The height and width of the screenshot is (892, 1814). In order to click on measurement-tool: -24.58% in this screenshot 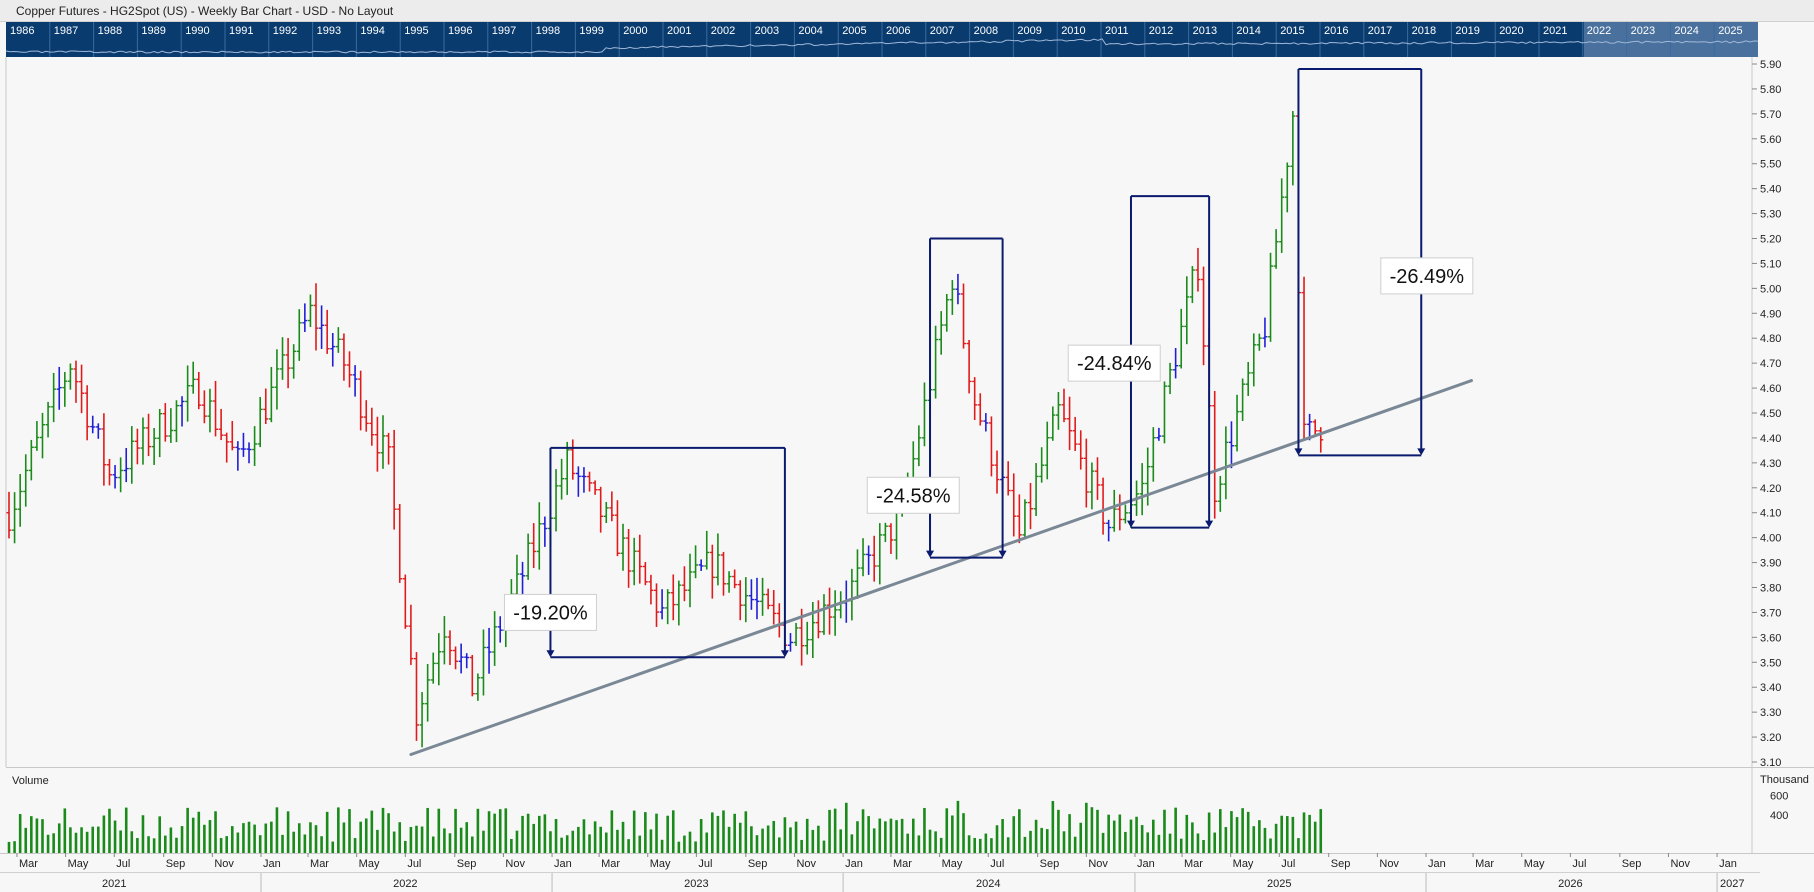, I will do `click(936, 398)`.